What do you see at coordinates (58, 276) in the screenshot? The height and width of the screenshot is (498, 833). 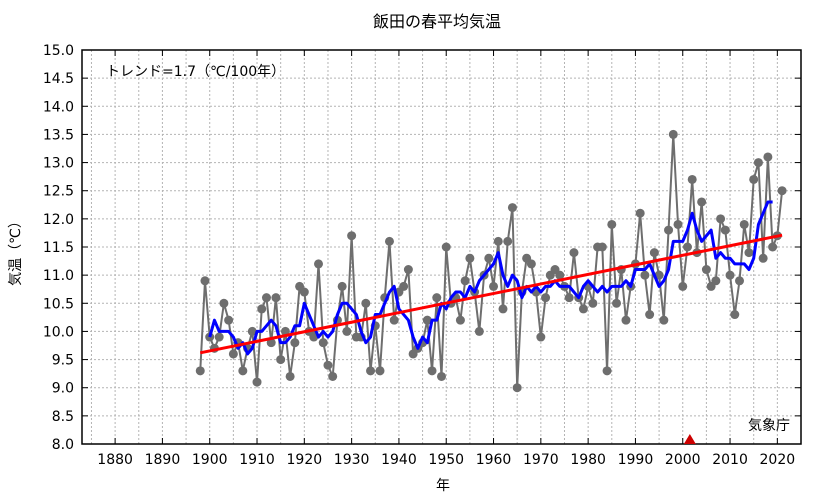 I see `y-tick-label: 11.0` at bounding box center [58, 276].